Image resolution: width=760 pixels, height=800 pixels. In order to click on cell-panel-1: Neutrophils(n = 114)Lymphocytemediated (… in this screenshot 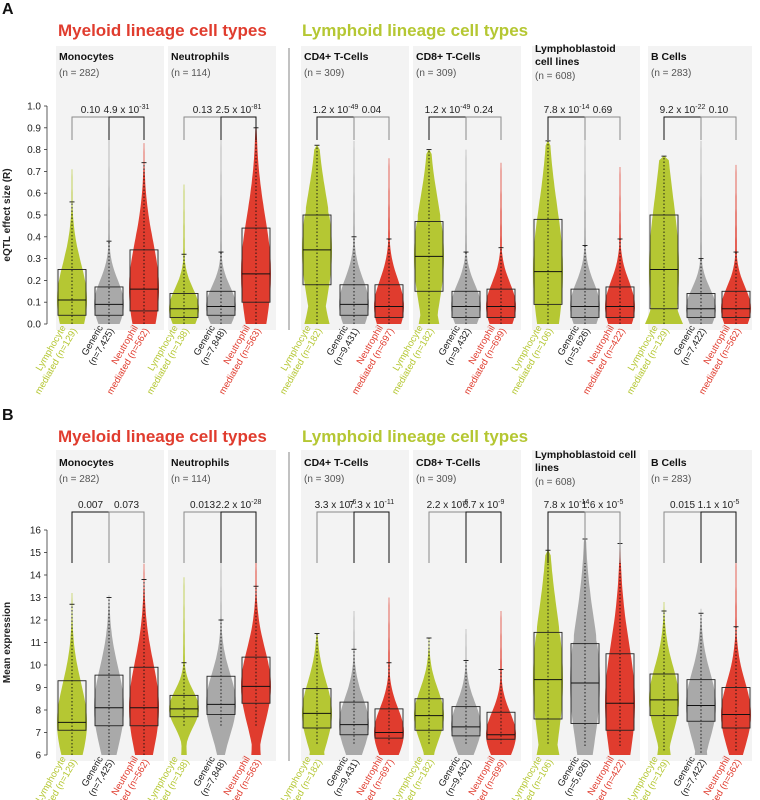, I will do `click(210, 625)`.